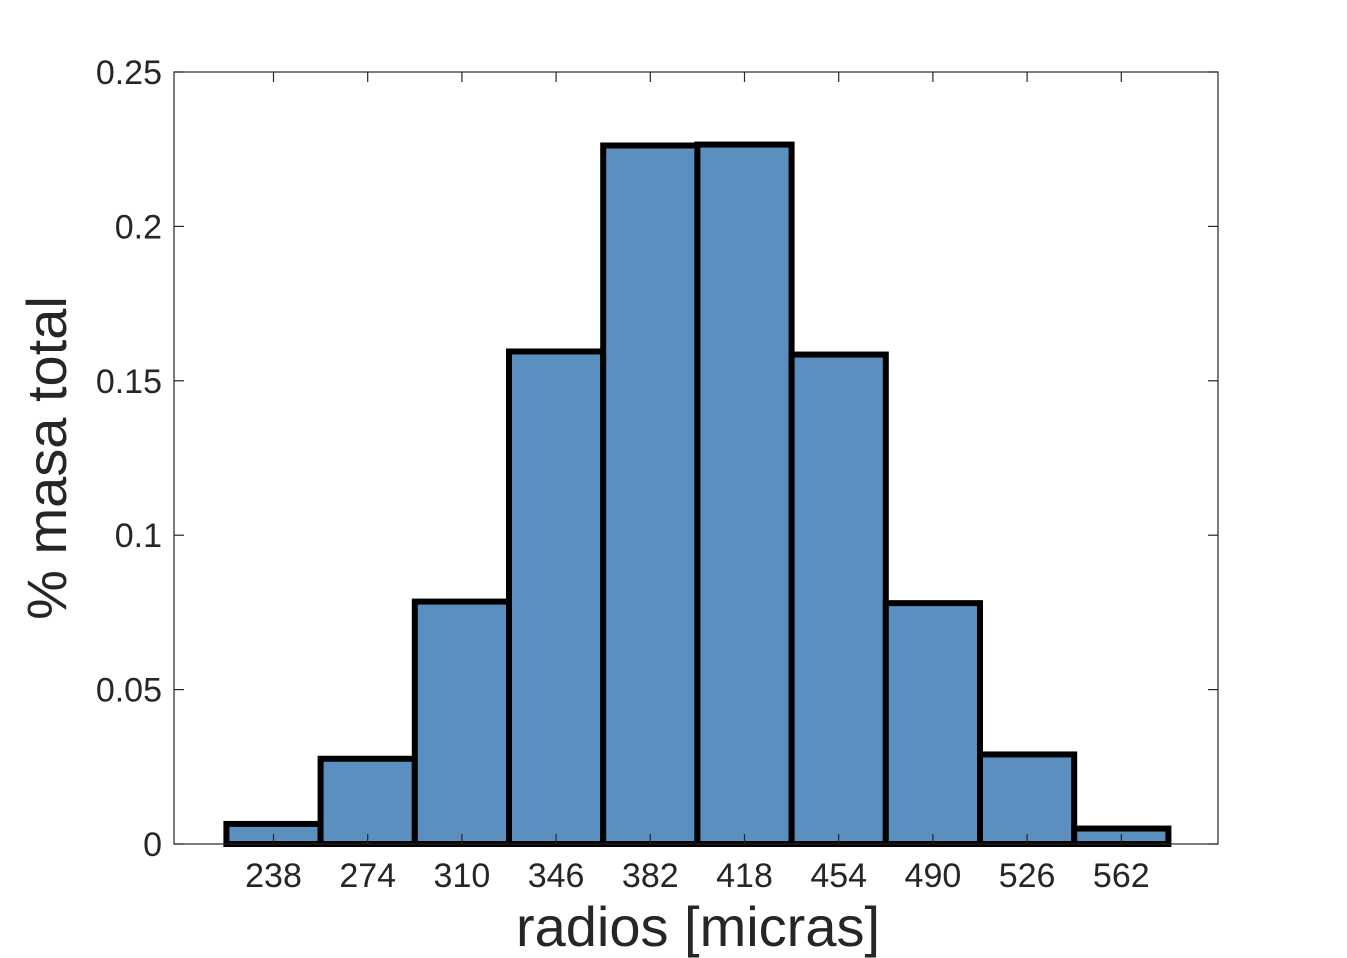 The height and width of the screenshot is (958, 1347). I want to click on x-tick-label: 490, so click(933, 876).